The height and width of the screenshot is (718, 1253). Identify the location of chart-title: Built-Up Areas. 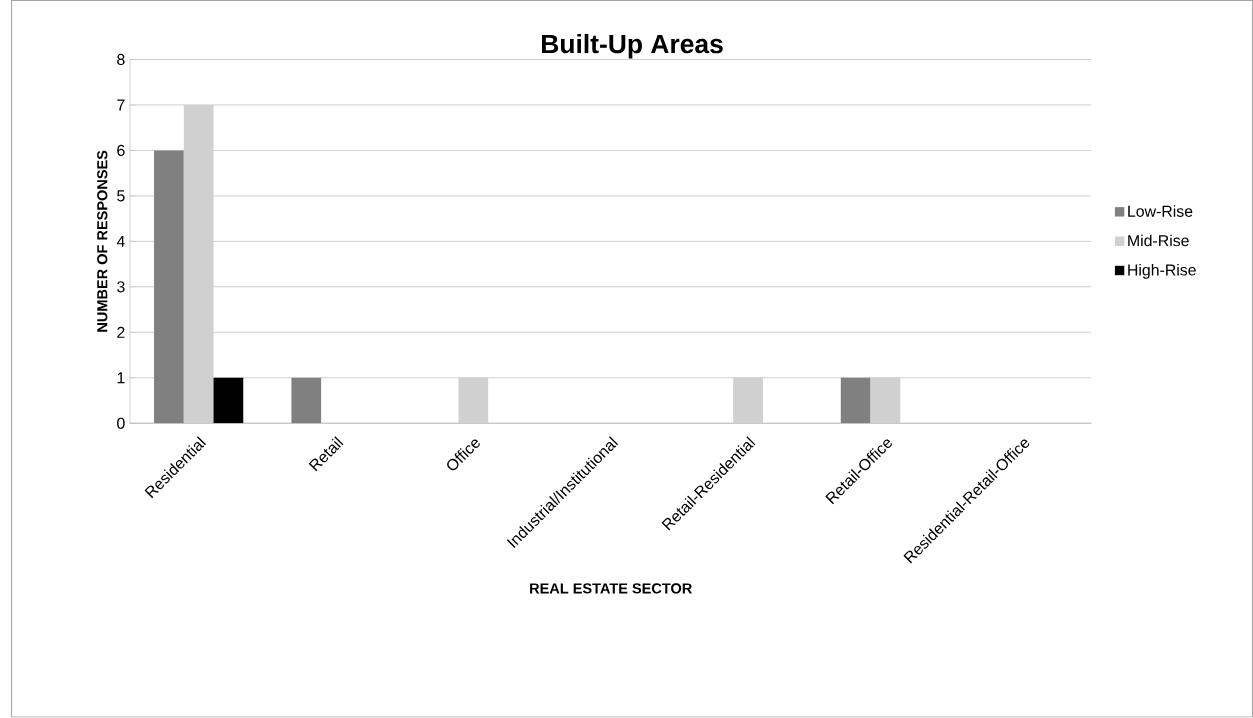
(632, 46).